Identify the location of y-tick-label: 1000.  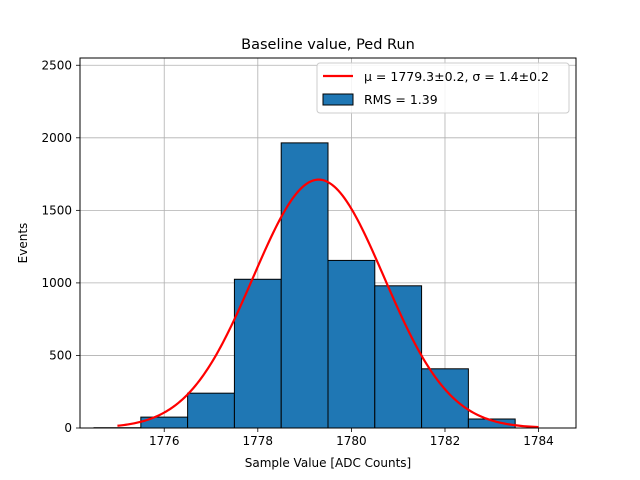
(56, 283).